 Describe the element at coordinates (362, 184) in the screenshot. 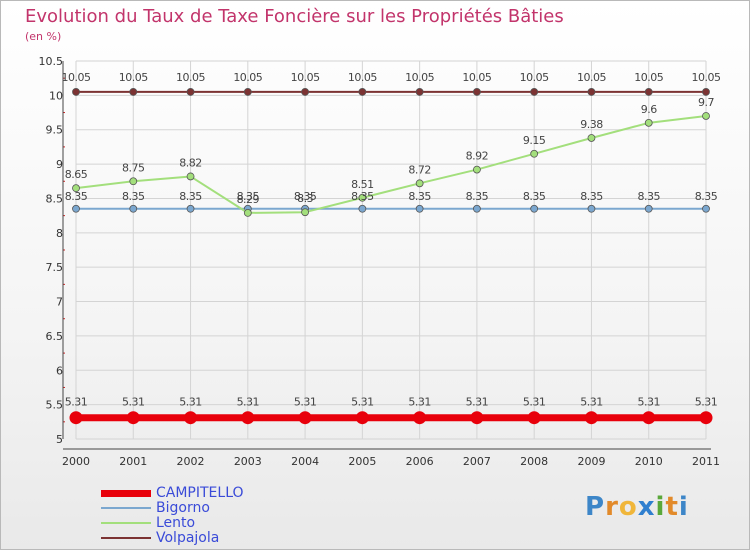

I see `data-label-lento: 8.51` at that location.